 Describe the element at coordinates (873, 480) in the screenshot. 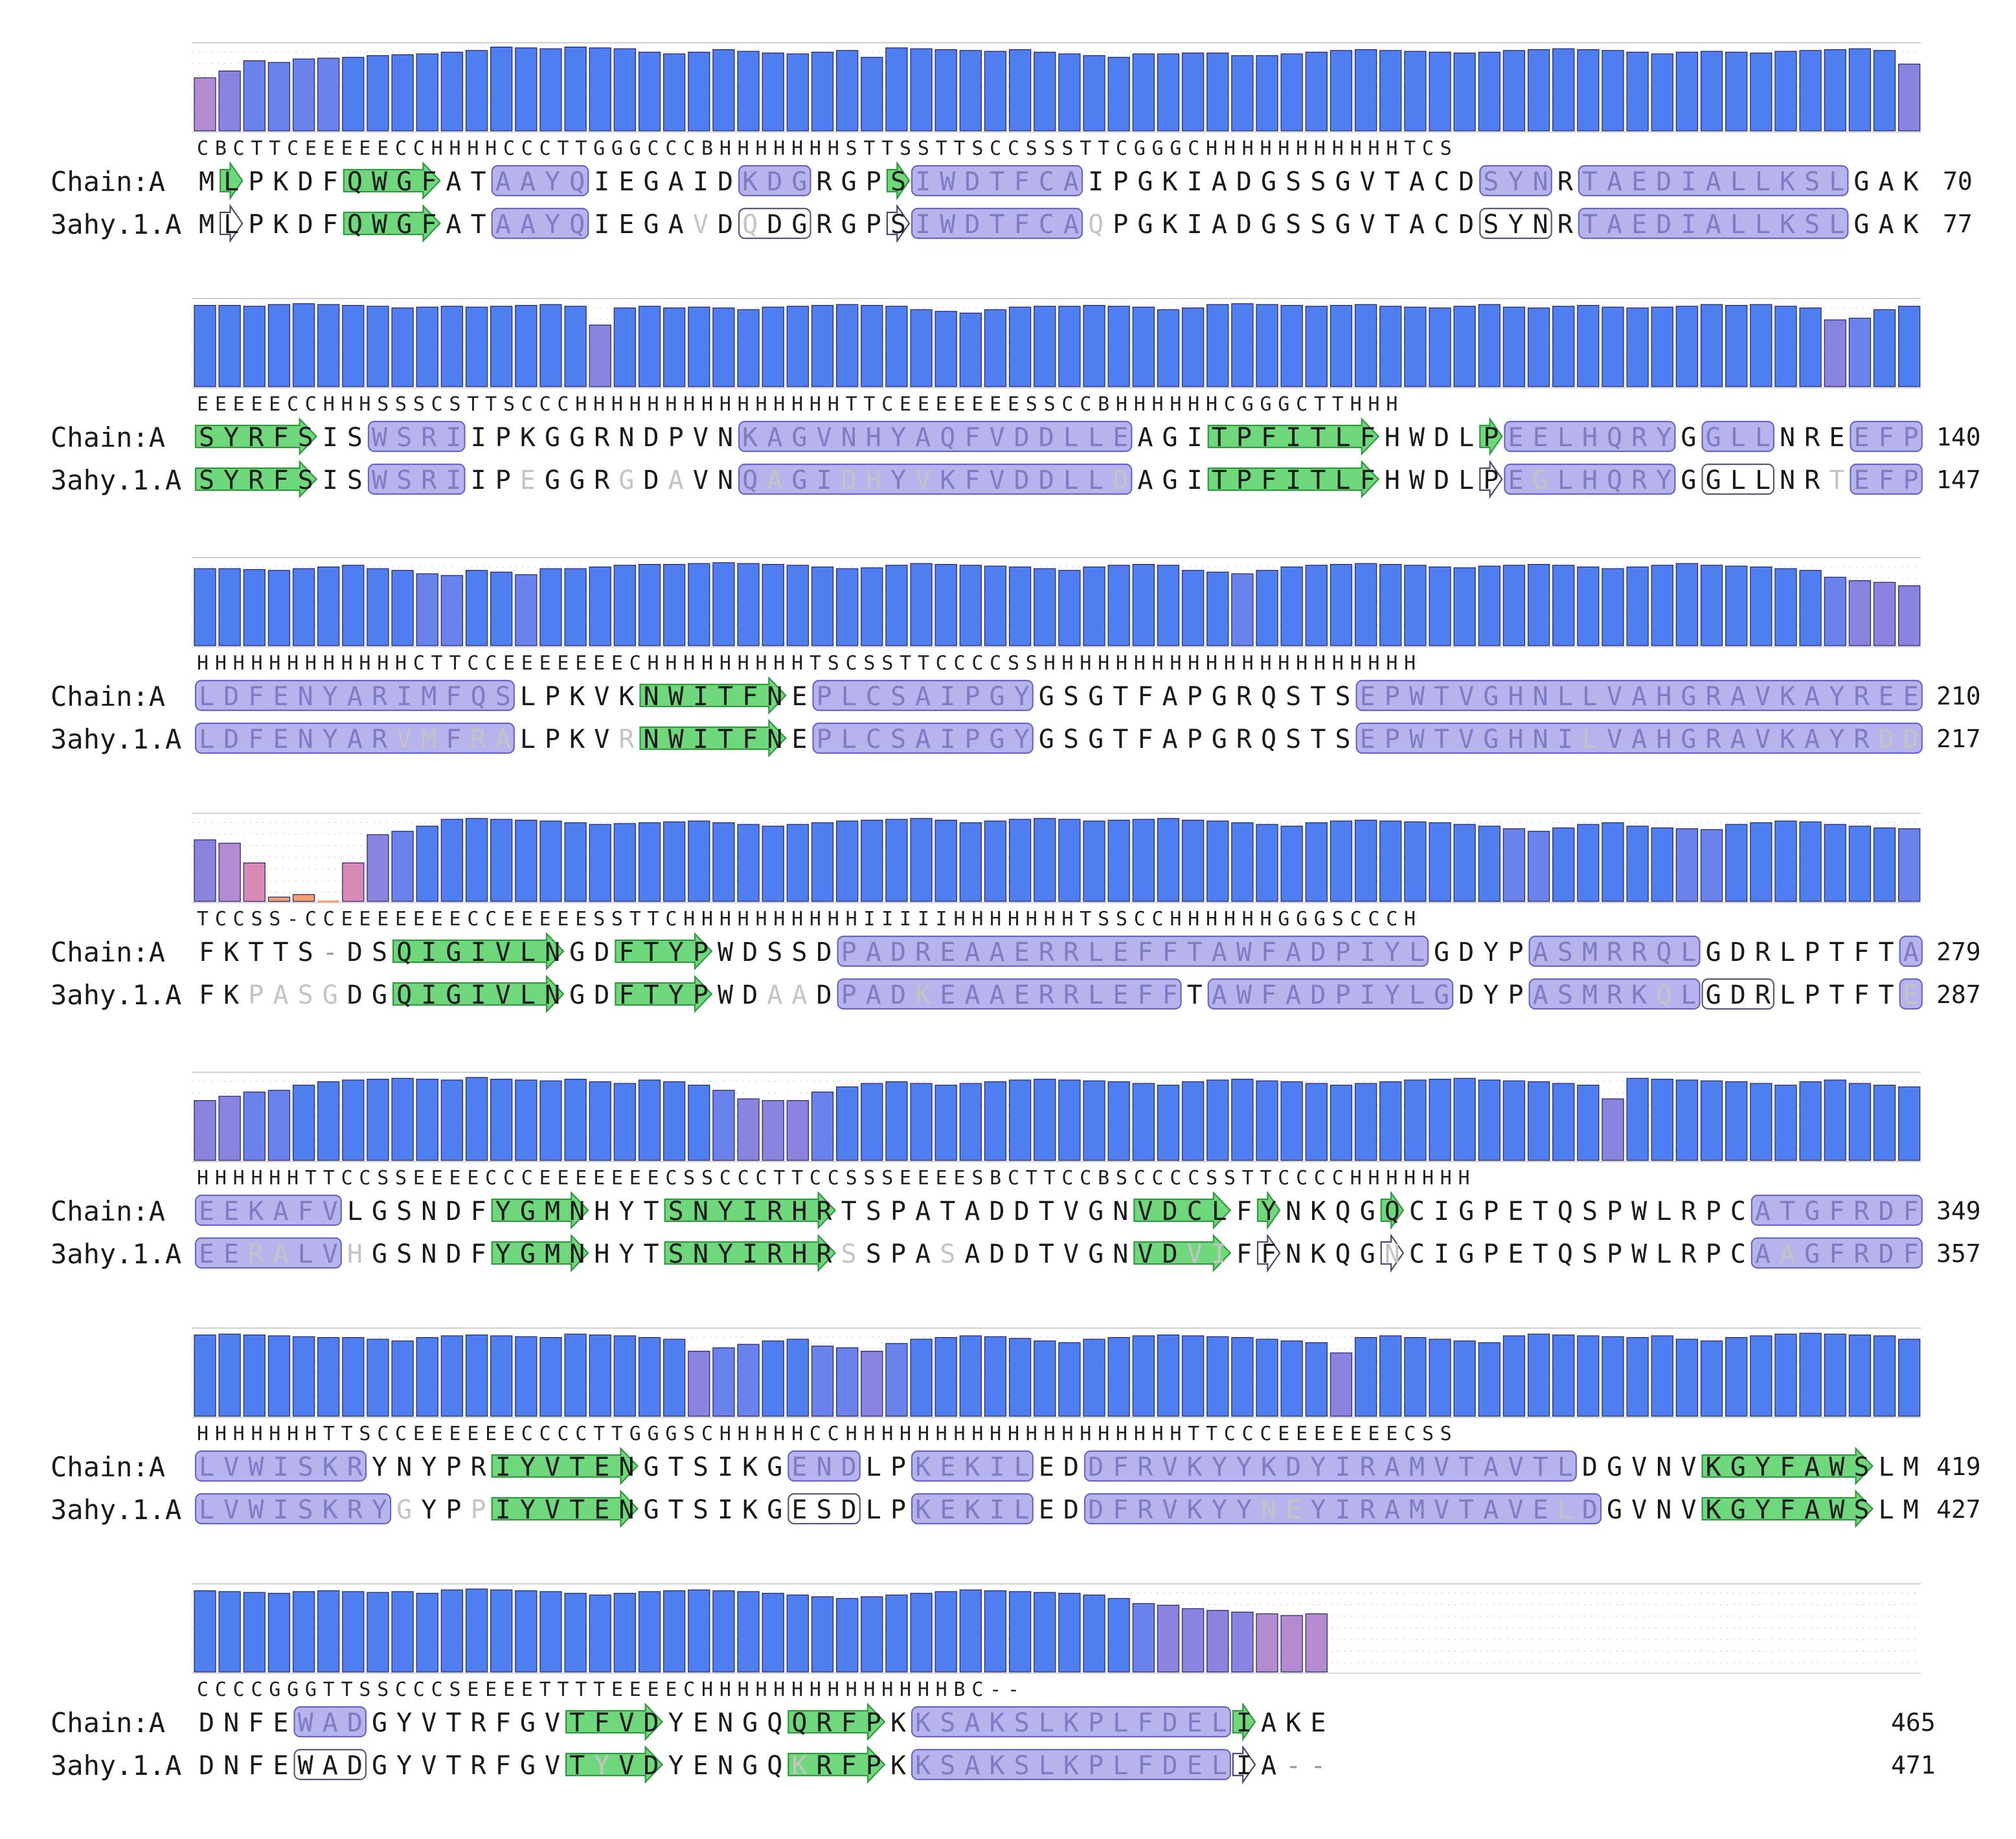

I see `residue: H` at that location.